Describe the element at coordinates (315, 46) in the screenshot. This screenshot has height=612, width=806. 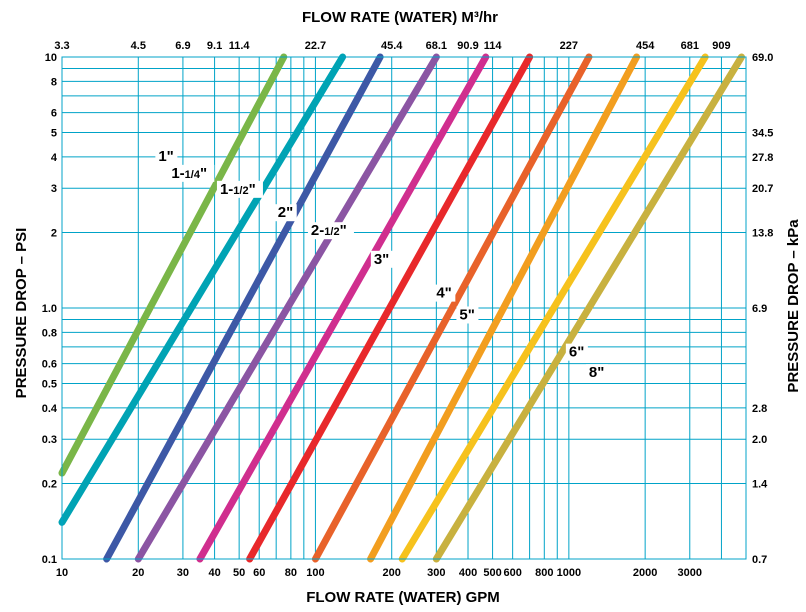
I see `top-tick-label: 22.7` at that location.